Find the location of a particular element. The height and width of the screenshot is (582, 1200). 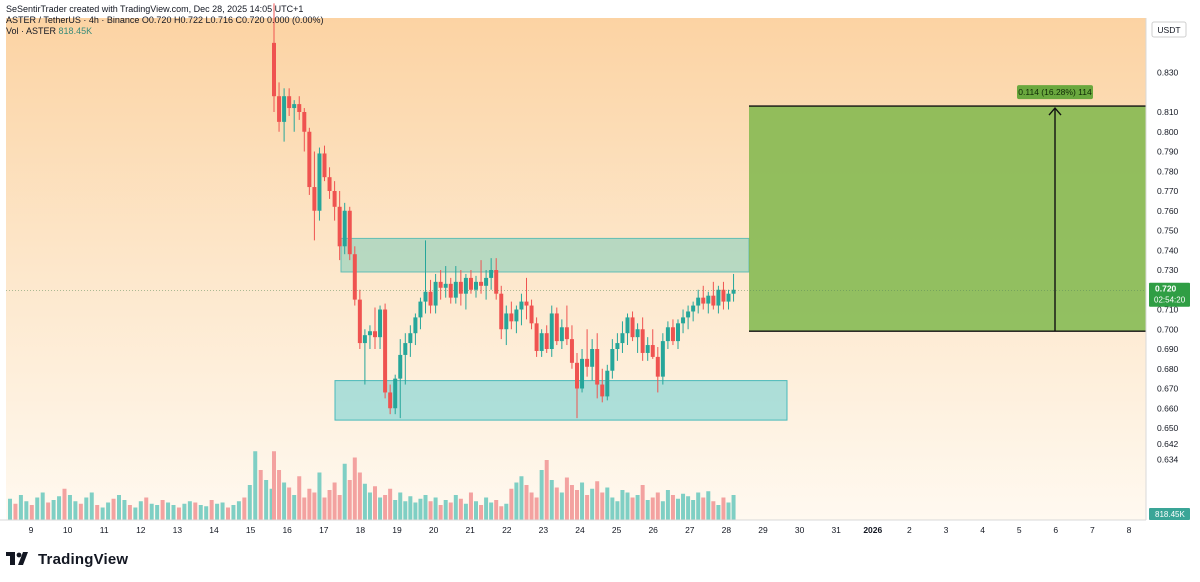

price-tick-label: 0.780 is located at coordinates (1168, 171).